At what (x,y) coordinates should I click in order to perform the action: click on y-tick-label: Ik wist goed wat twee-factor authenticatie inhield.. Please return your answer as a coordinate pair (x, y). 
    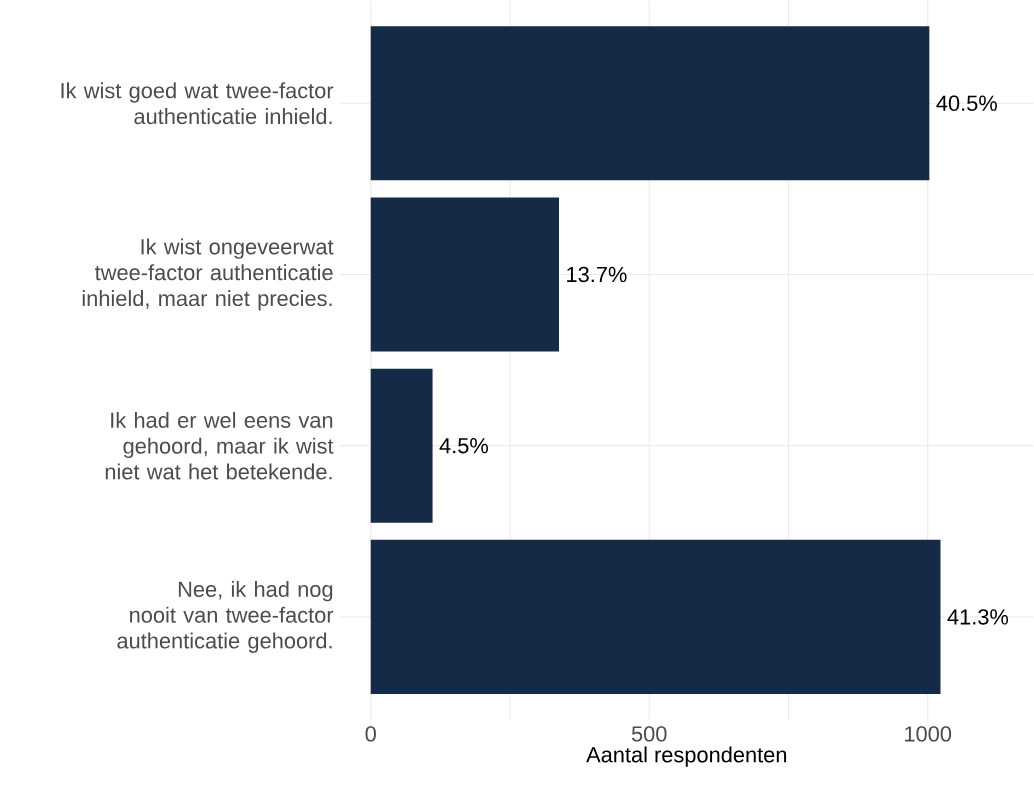
    Looking at the image, I should click on (197, 103).